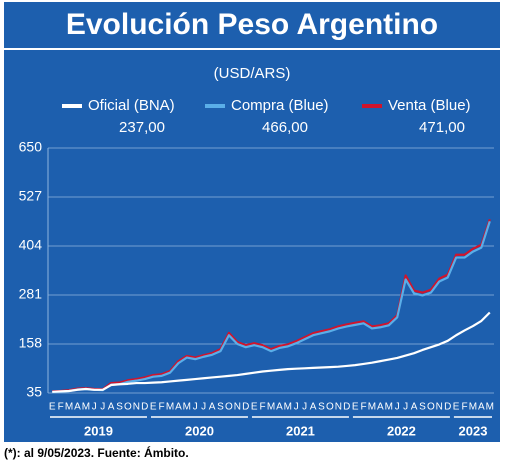 The height and width of the screenshot is (469, 520). I want to click on y-tick-label: 158, so click(31, 343).